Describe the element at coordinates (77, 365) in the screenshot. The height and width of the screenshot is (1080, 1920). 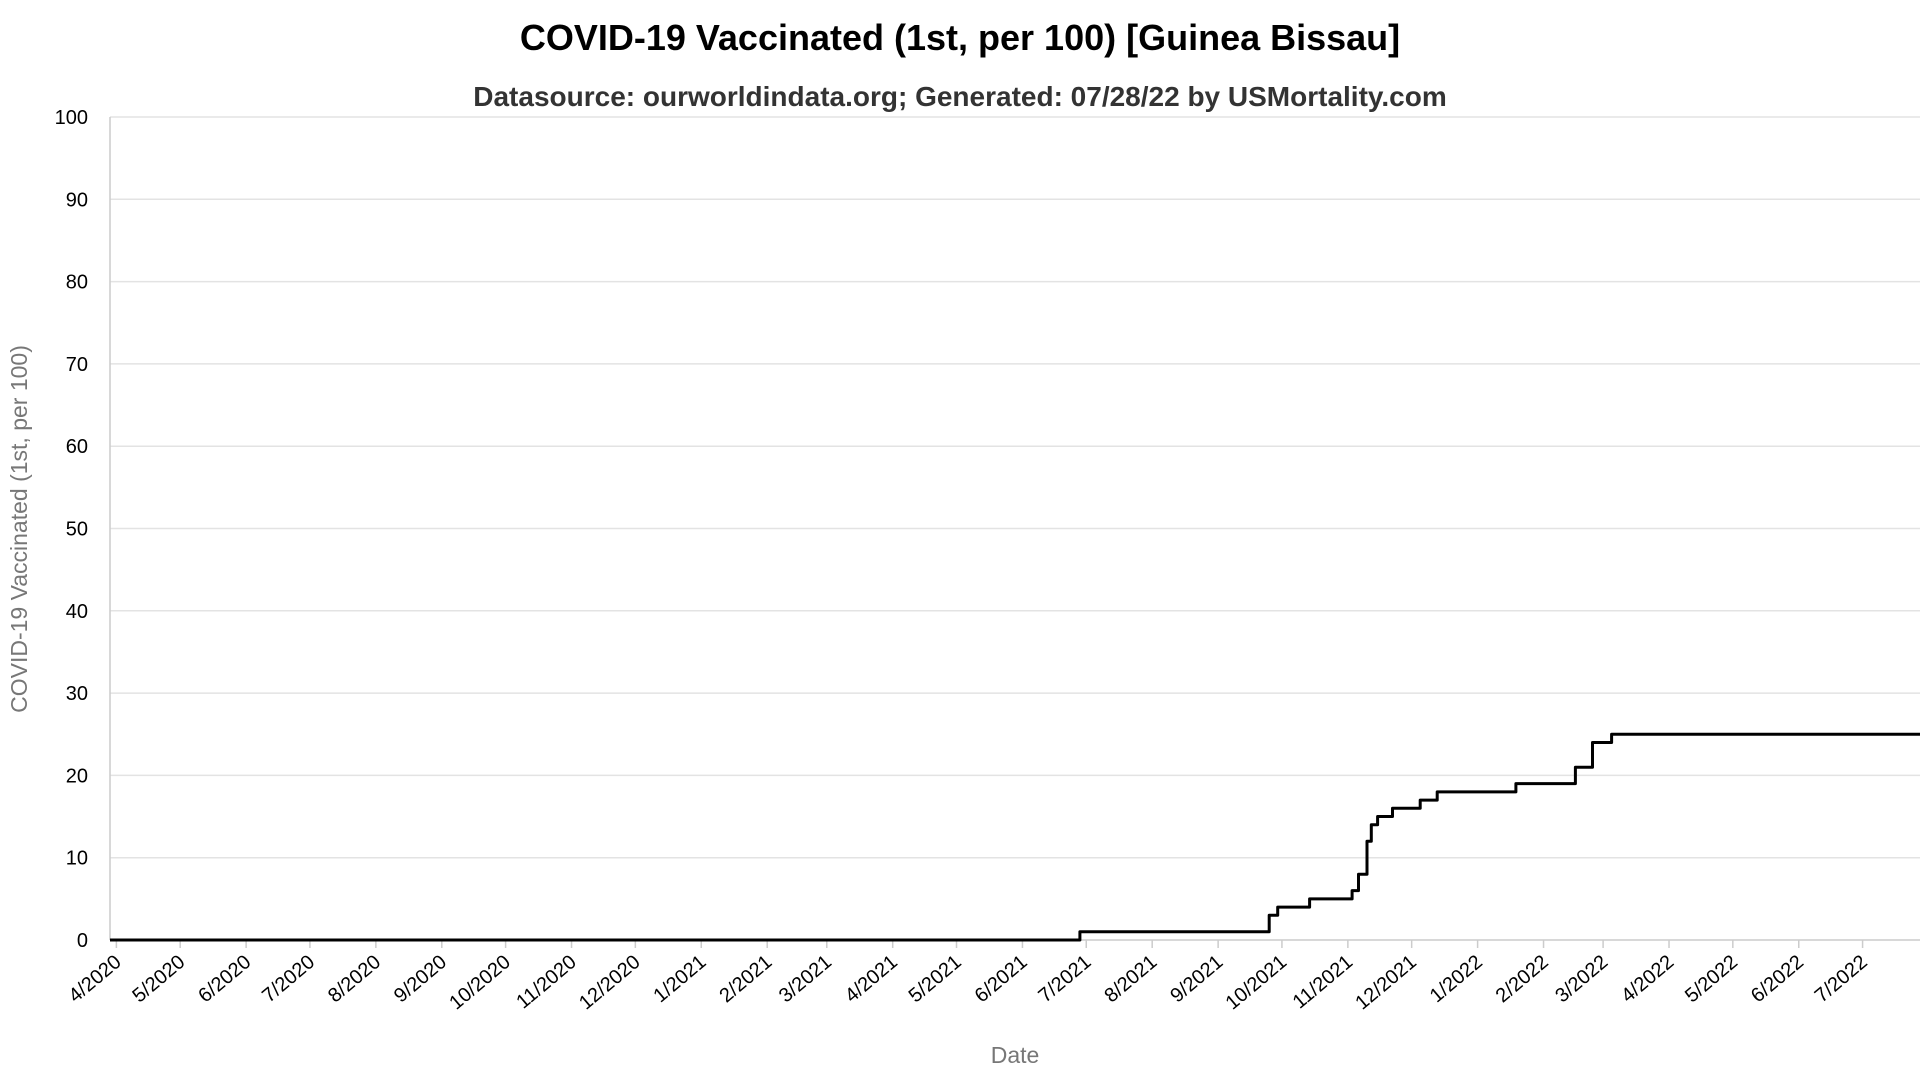
I see `y-tick-label: 70` at that location.